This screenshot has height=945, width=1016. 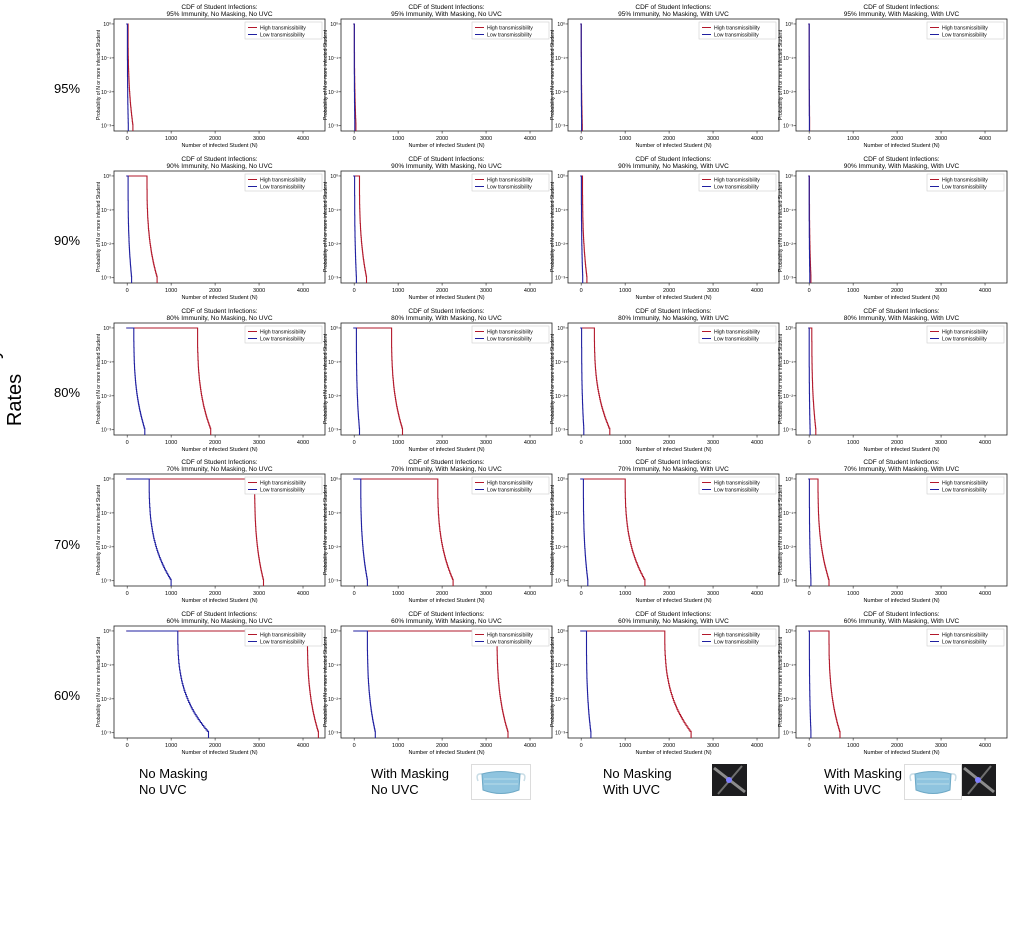 What do you see at coordinates (510, 30) in the screenshot?
I see `legend-box` at bounding box center [510, 30].